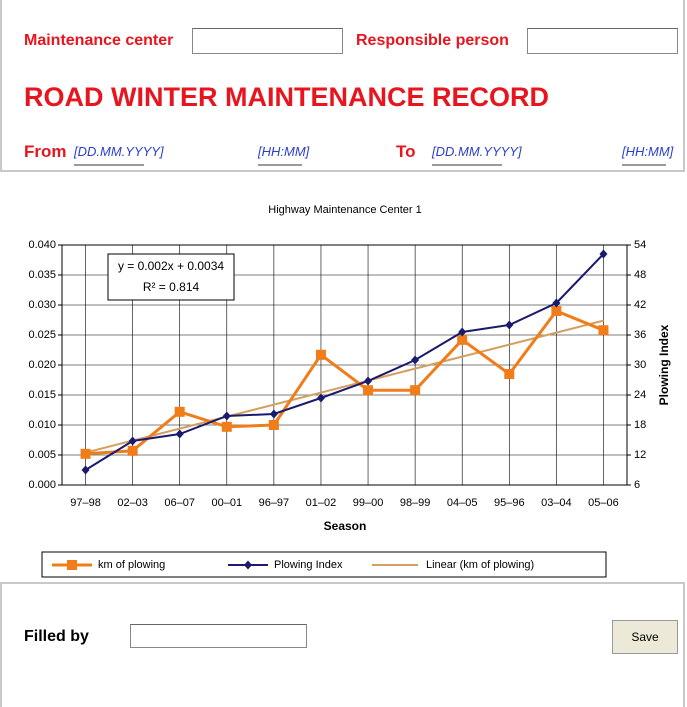  What do you see at coordinates (480, 565) in the screenshot?
I see `legend-label: Linear (km of plowing)` at bounding box center [480, 565].